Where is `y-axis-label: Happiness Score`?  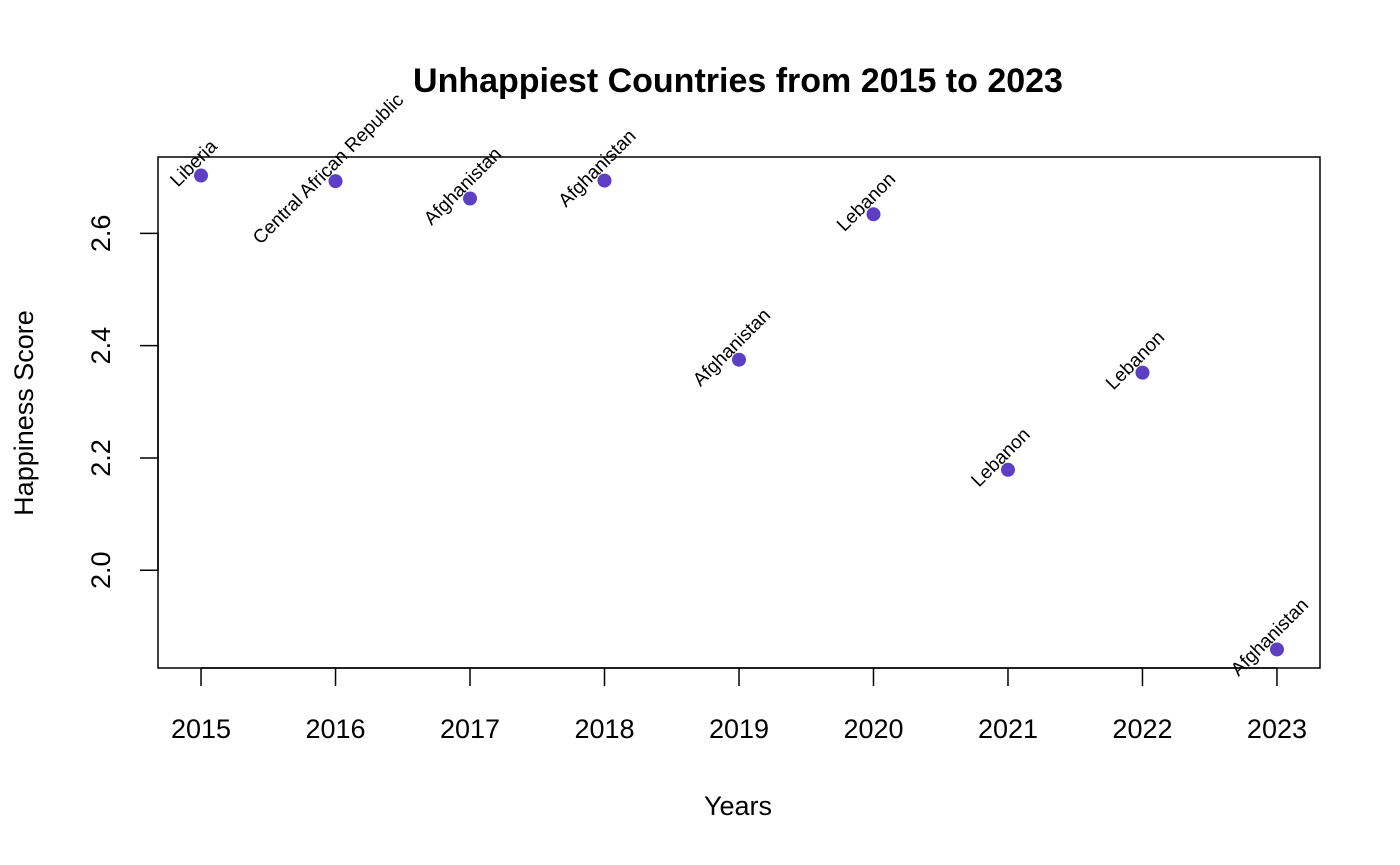
y-axis-label: Happiness Score is located at coordinates (24, 413).